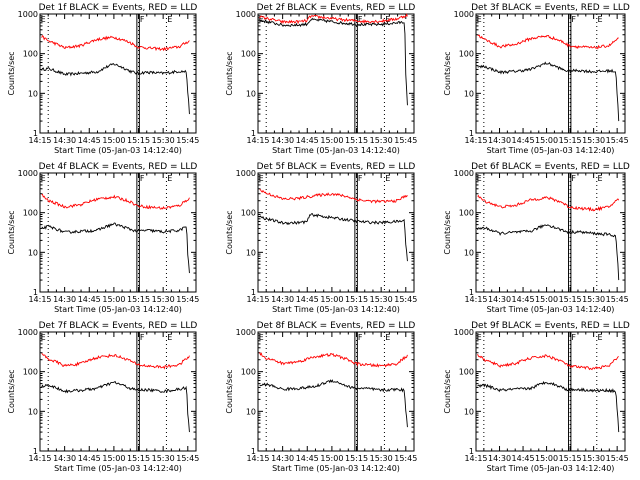  What do you see at coordinates (336, 167) in the screenshot?
I see `panel-title: Det 5f BLACK = Events, RED = LLD` at bounding box center [336, 167].